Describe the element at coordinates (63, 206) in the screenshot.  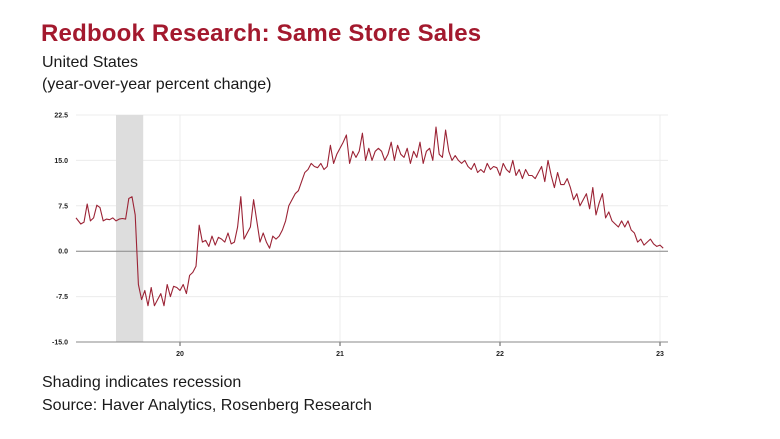
I see `y-tick-label: 7.5` at that location.